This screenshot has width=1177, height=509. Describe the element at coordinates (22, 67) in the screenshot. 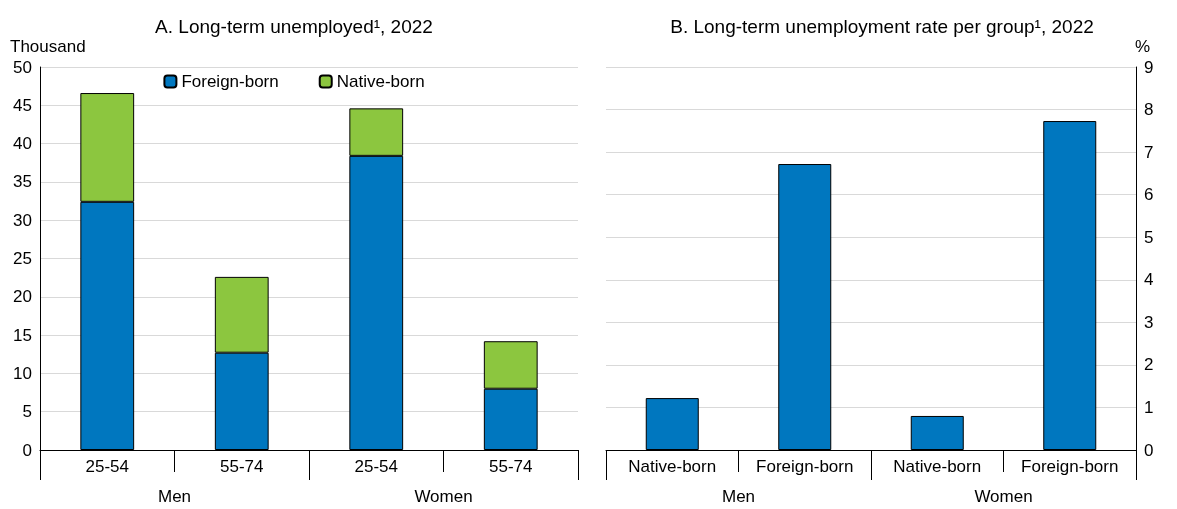

I see `y-tick-label: 50` at that location.